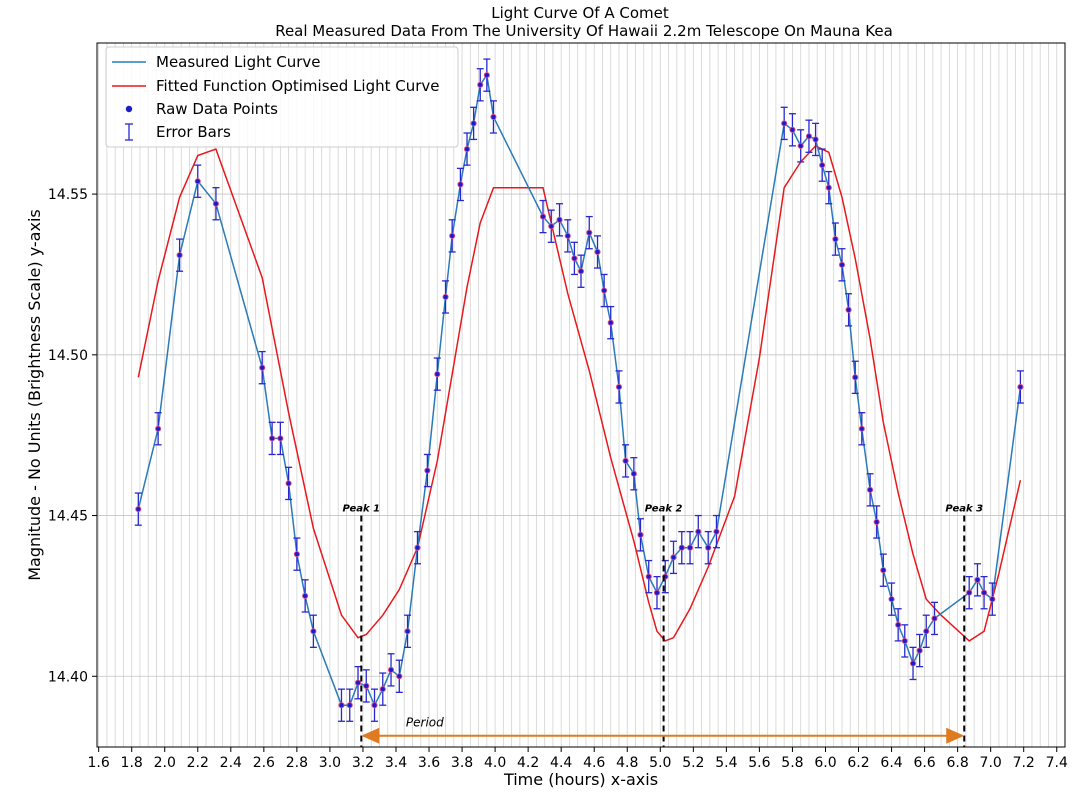 The image size is (1086, 796). Describe the element at coordinates (594, 763) in the screenshot. I see `x-tick-label: 4.6` at that location.